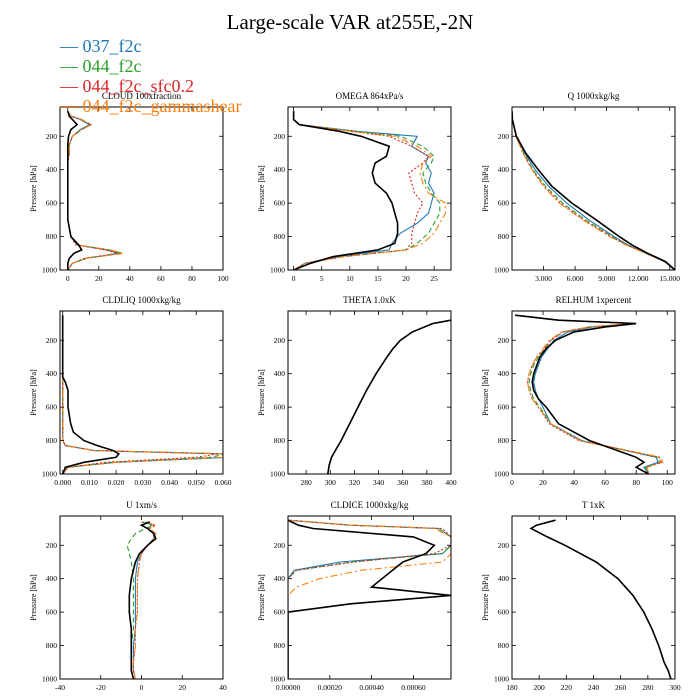  Describe the element at coordinates (62, 482) in the screenshot. I see `x-tick-label: 0.000` at that location.